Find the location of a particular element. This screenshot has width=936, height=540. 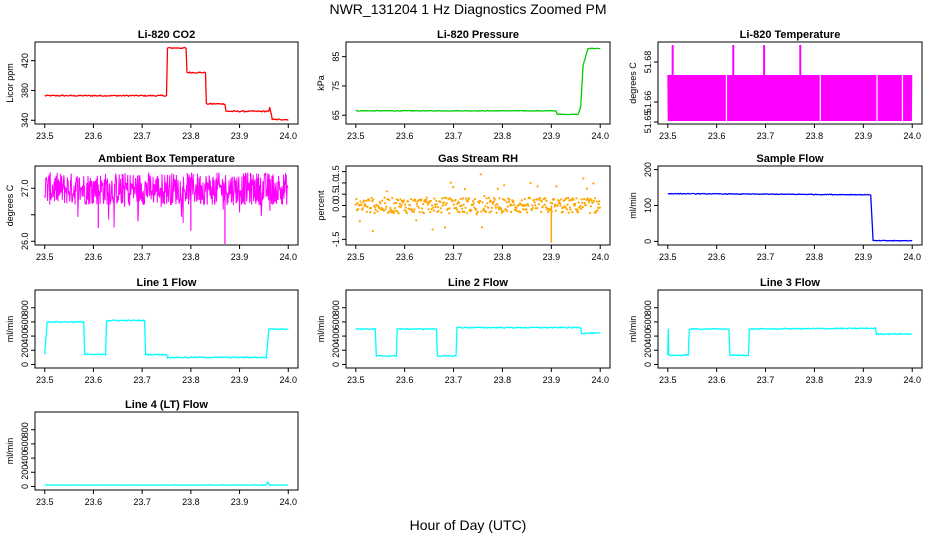

plot-area is located at coordinates (790, 217).